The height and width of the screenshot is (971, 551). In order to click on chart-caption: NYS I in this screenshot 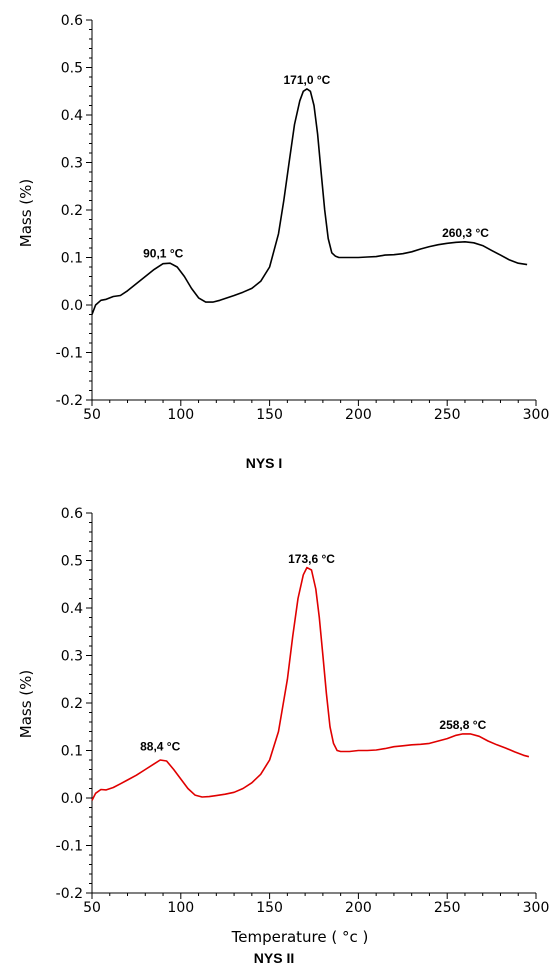, I will do `click(264, 463)`.